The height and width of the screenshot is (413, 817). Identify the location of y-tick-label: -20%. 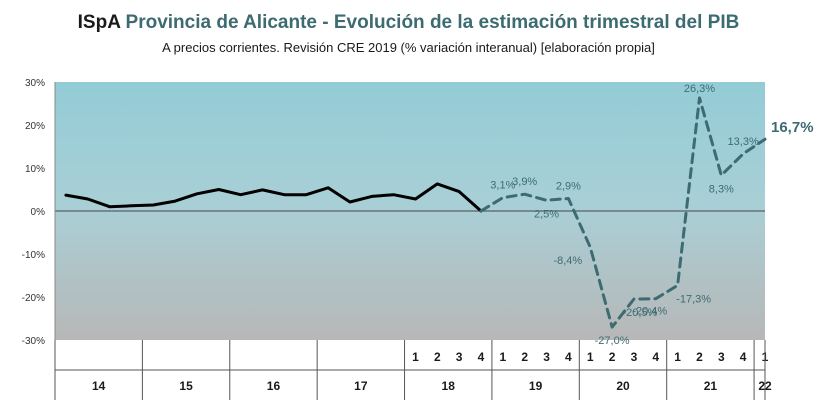
(33, 298).